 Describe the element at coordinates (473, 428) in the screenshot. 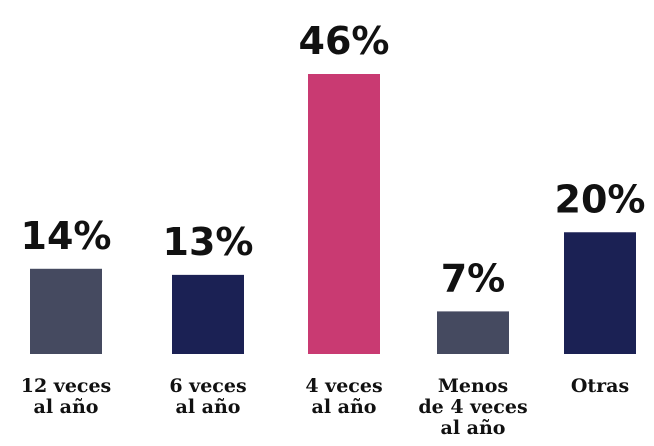

I see `category-label-3-line-2: al año` at that location.